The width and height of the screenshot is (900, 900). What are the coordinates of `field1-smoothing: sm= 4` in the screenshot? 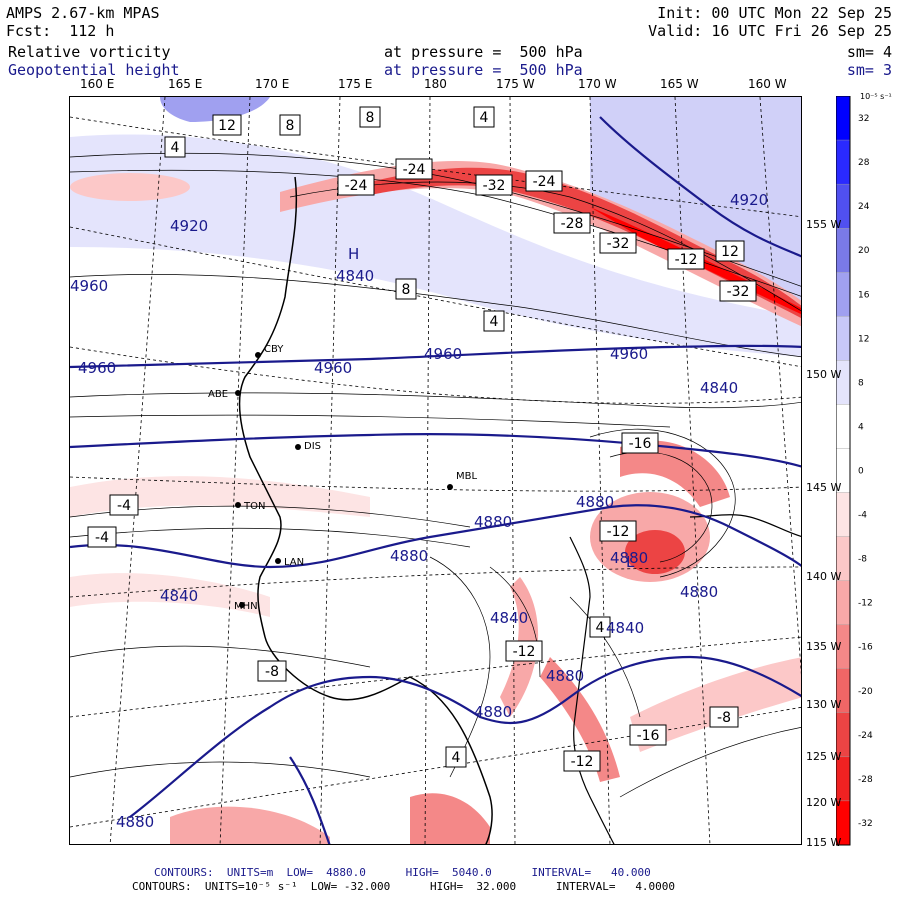 It's located at (869, 52).